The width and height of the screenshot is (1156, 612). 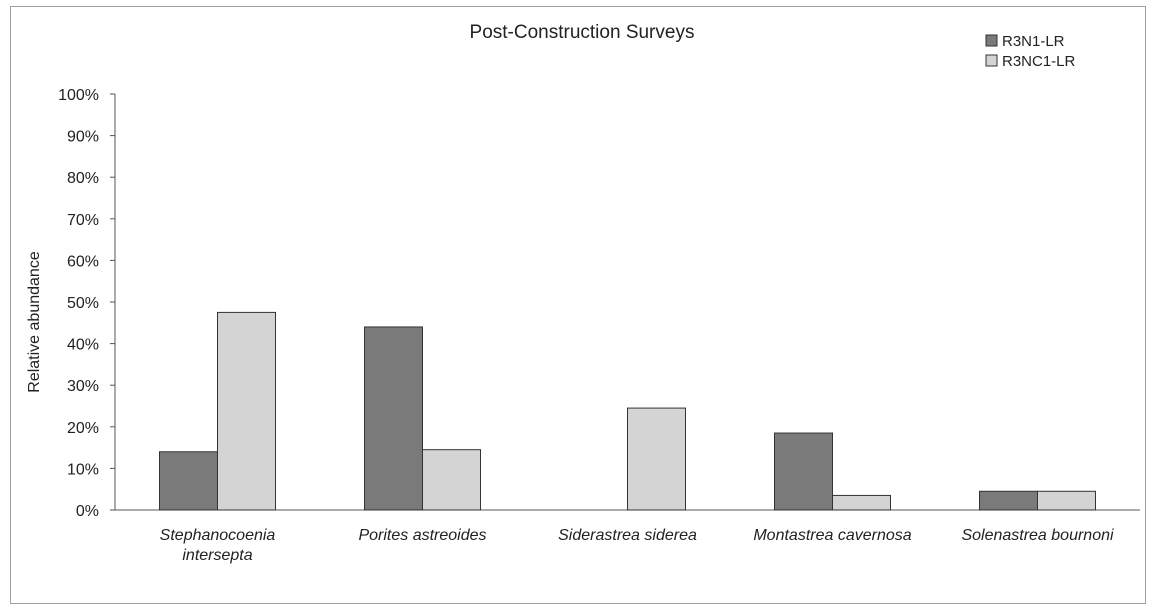 What do you see at coordinates (1033, 41) in the screenshot?
I see `legend-label: R3N1-LR` at bounding box center [1033, 41].